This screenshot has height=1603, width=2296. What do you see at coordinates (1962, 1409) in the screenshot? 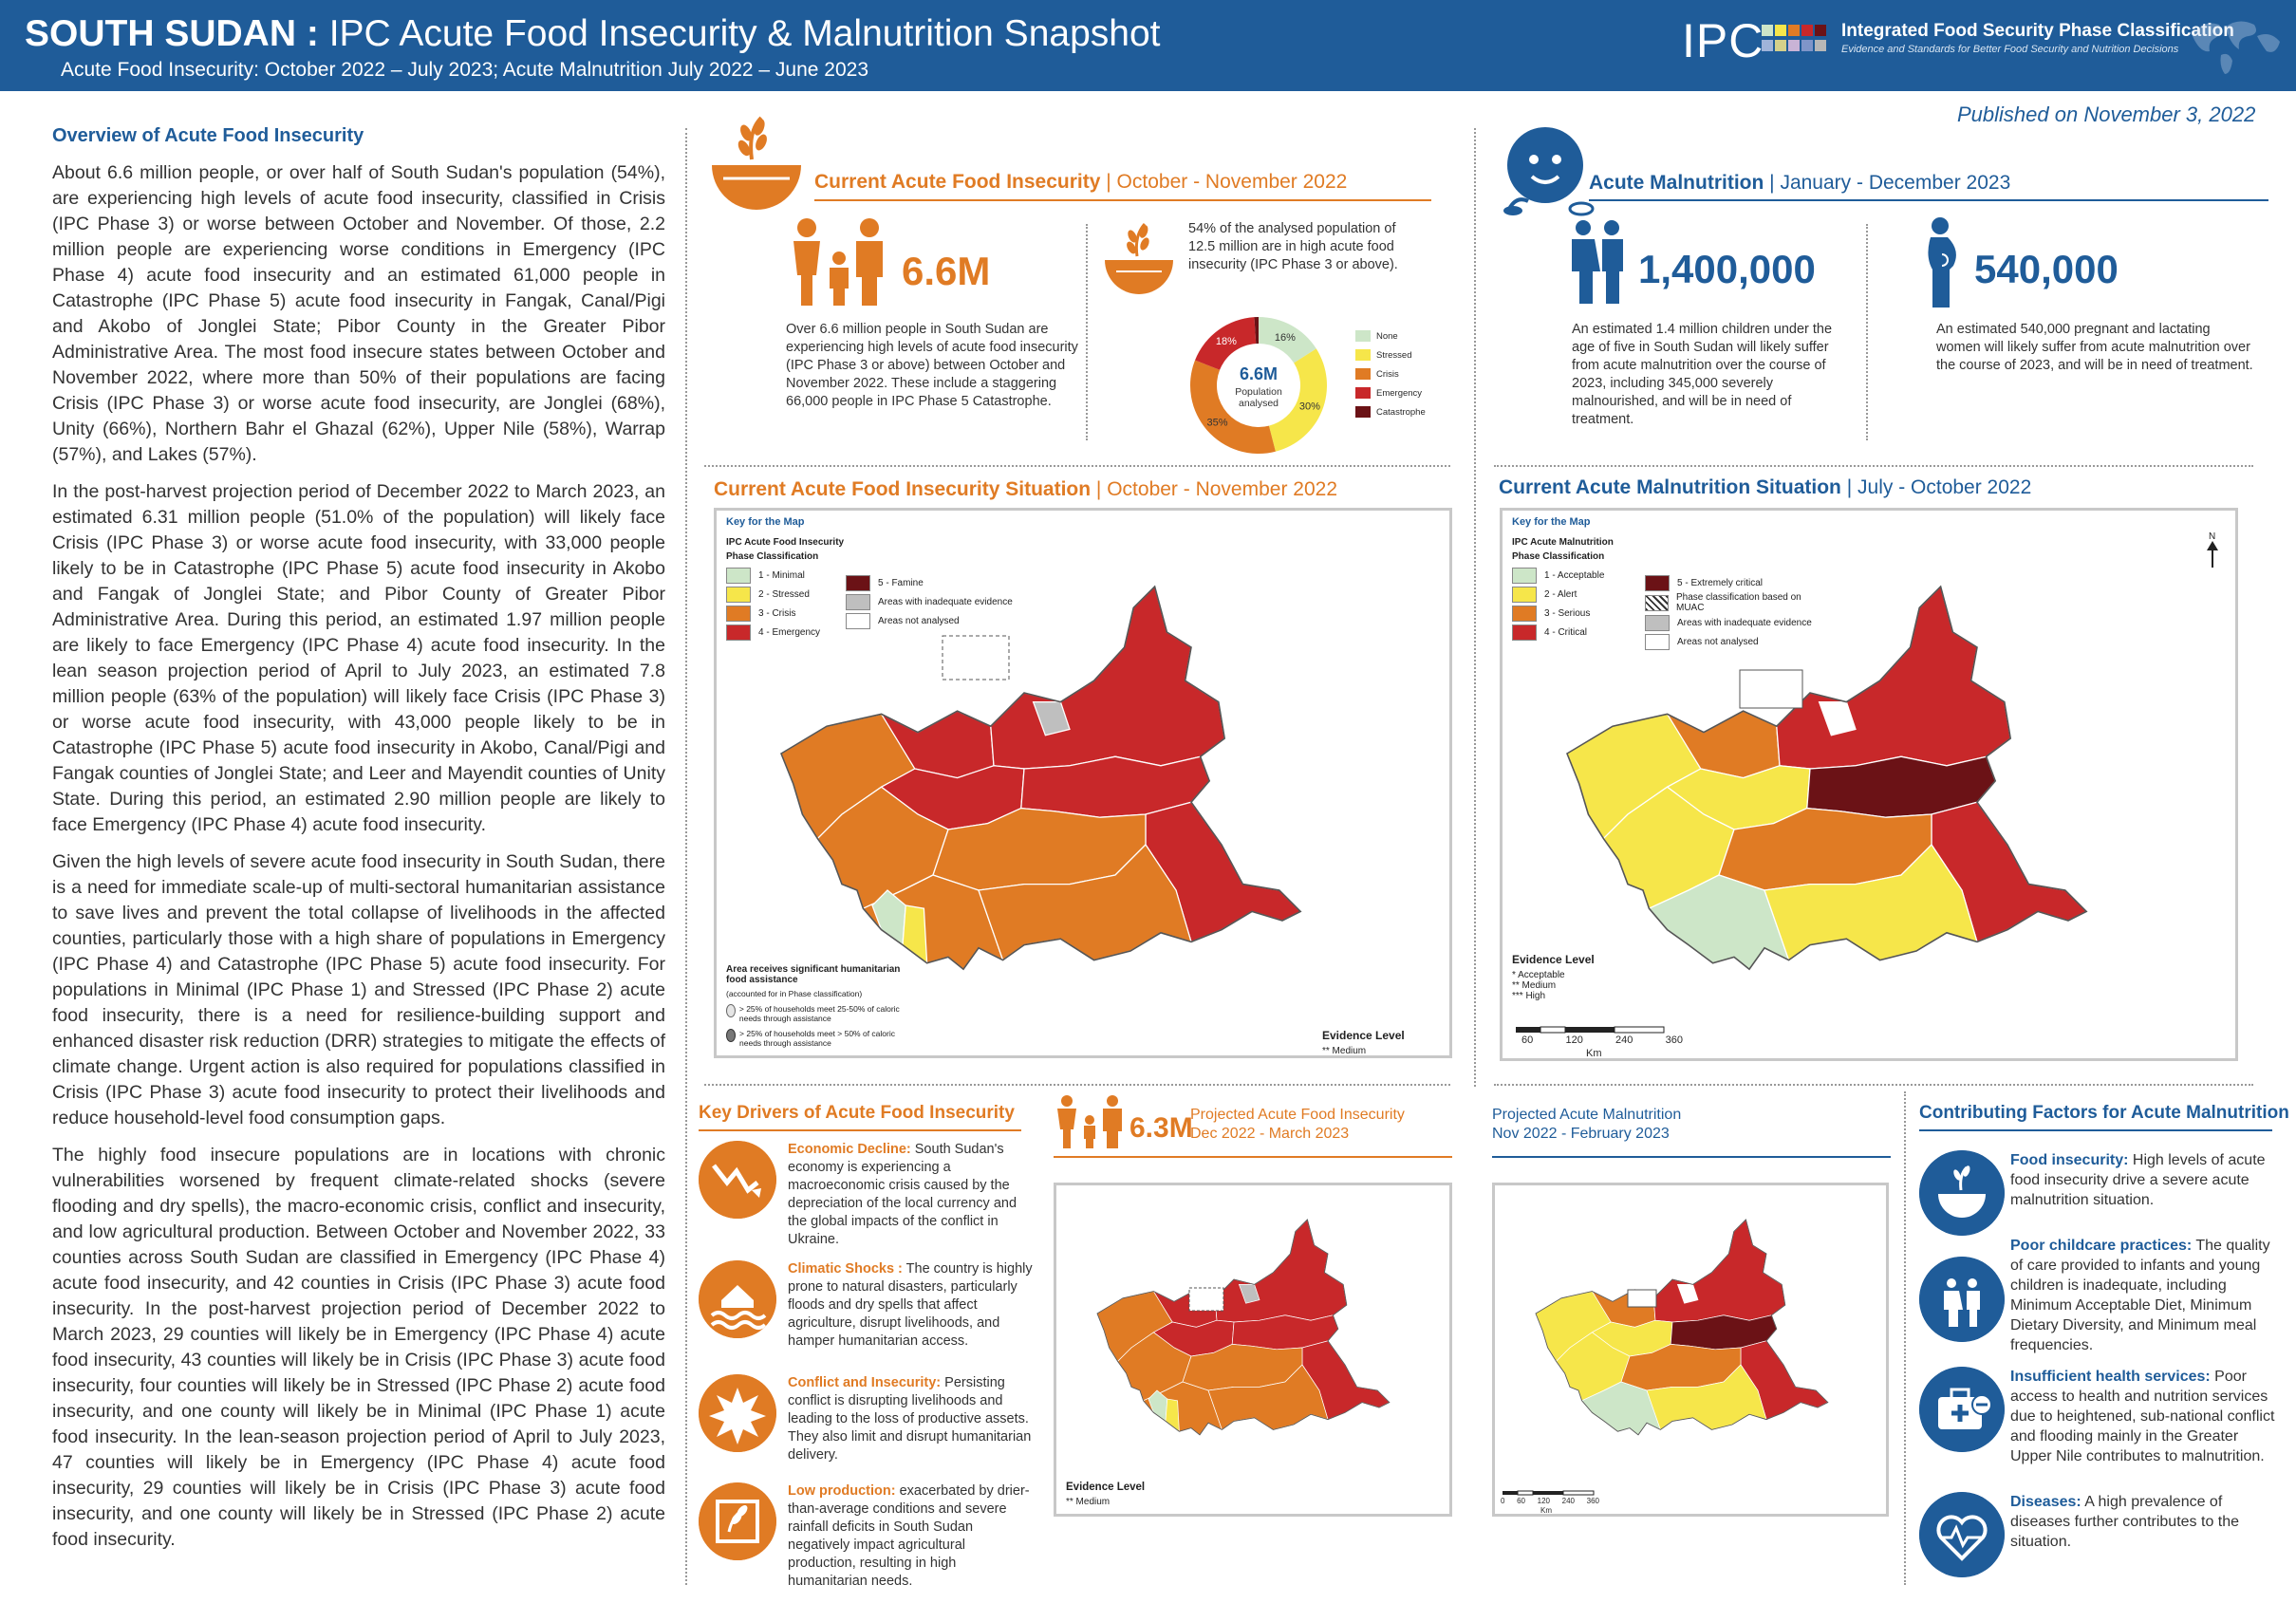
I see `medical-kit-icon` at bounding box center [1962, 1409].